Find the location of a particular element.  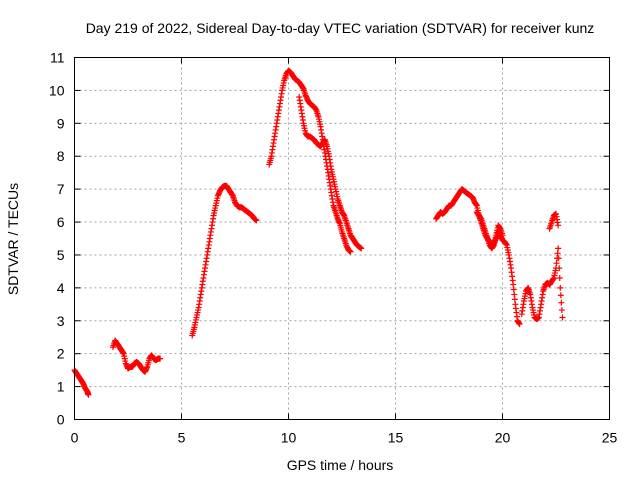

y-tick-label: 6 is located at coordinates (61, 222).